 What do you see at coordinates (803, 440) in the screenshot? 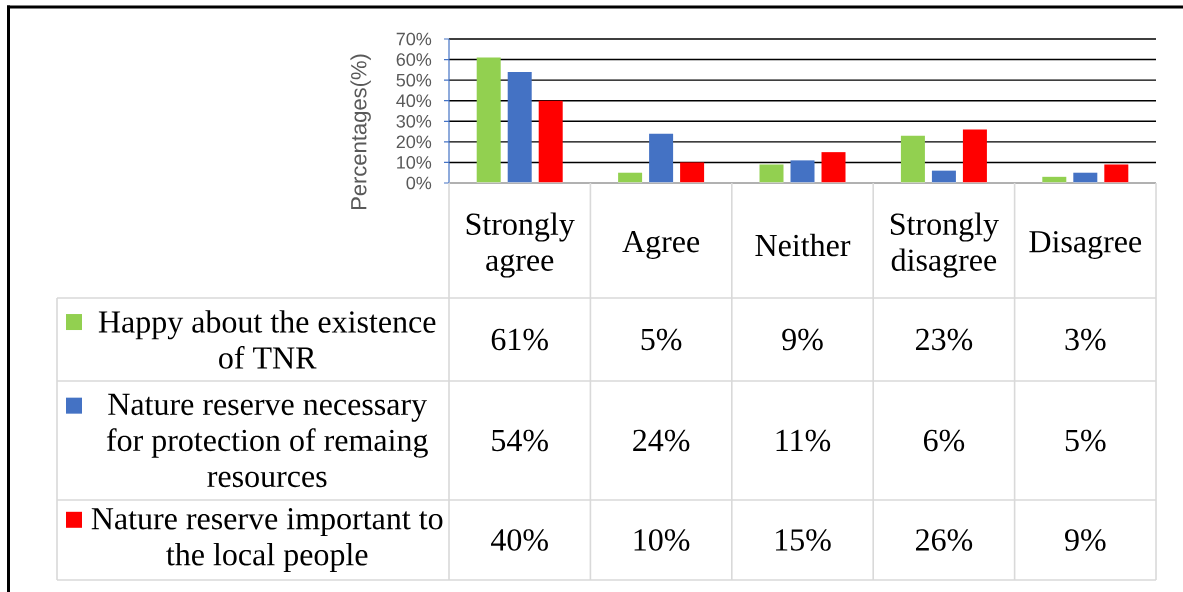
I see `data-label: 11%` at bounding box center [803, 440].